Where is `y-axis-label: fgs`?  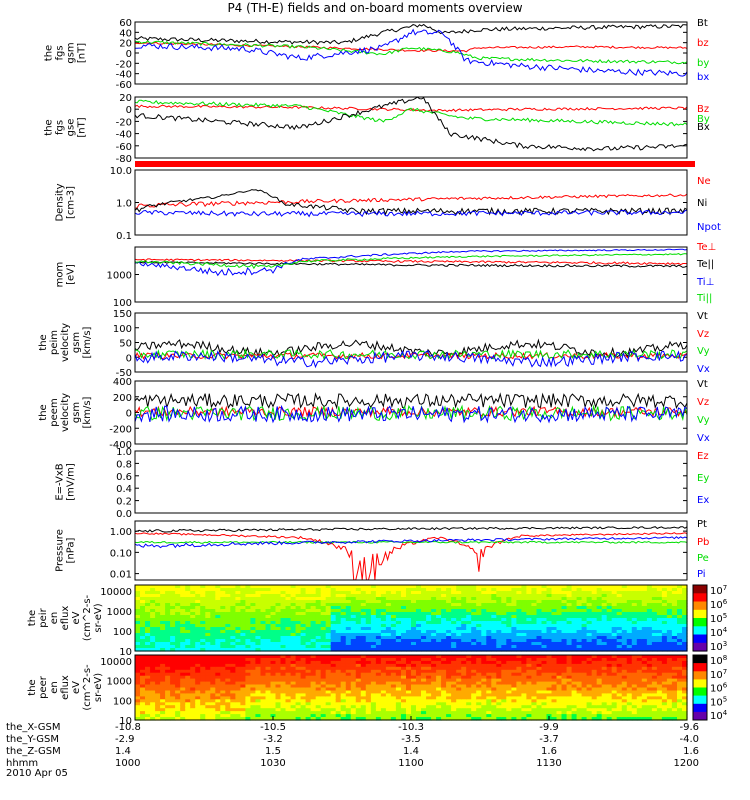
y-axis-label: fgs is located at coordinates (60, 52).